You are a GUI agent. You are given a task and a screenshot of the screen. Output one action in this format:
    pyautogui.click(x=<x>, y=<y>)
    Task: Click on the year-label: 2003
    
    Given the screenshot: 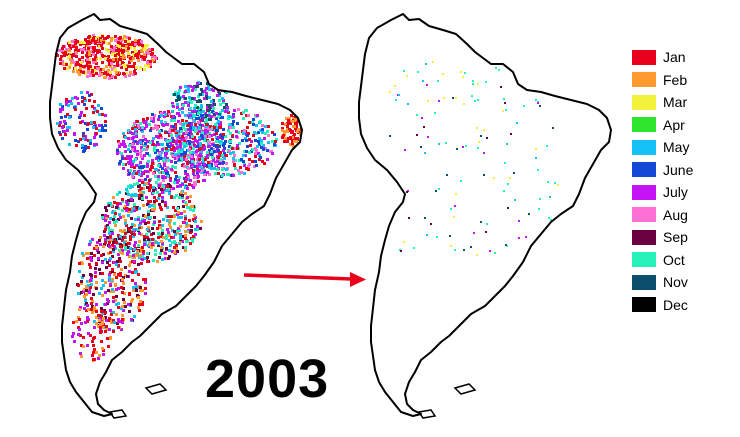 What is the action you would take?
    pyautogui.click(x=267, y=379)
    